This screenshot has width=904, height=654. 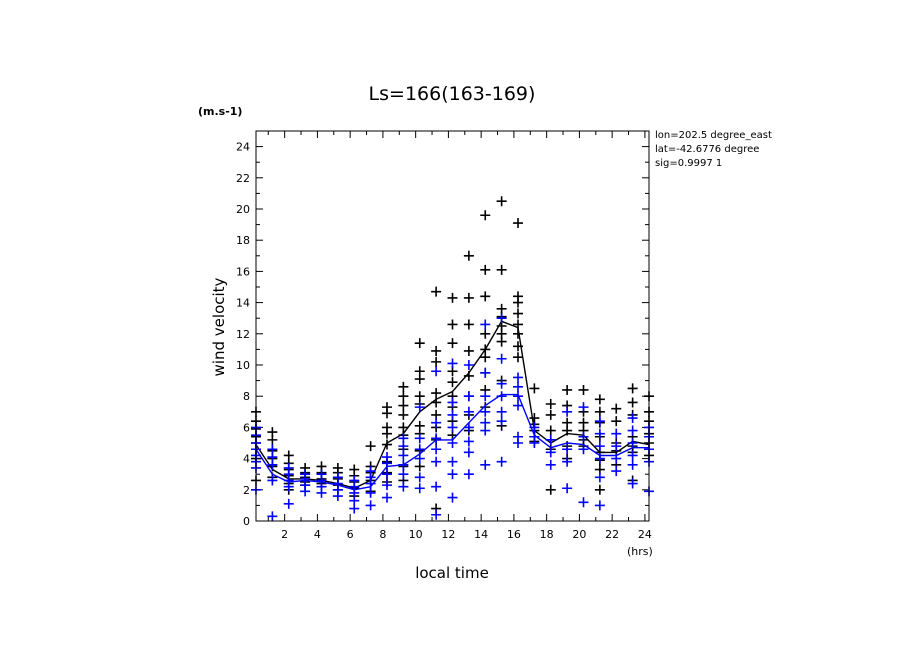 What do you see at coordinates (243, 147) in the screenshot?
I see `y-tick-label: 24` at bounding box center [243, 147].